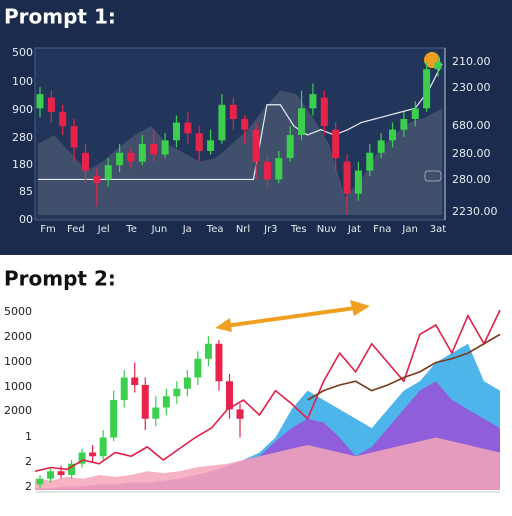 This screenshot has height=516, width=512. What do you see at coordinates (76, 229) in the screenshot?
I see `x-label: Fed` at bounding box center [76, 229].